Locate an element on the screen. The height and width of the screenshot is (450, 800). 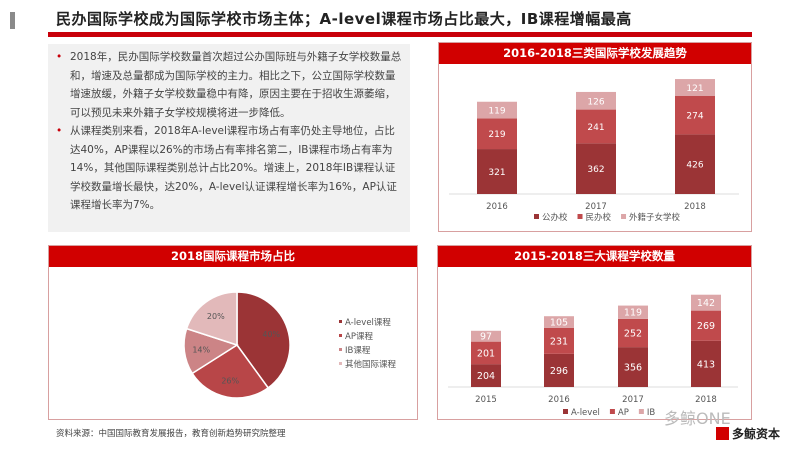
logo-text: 多鲸资本 is located at coordinates (756, 434).